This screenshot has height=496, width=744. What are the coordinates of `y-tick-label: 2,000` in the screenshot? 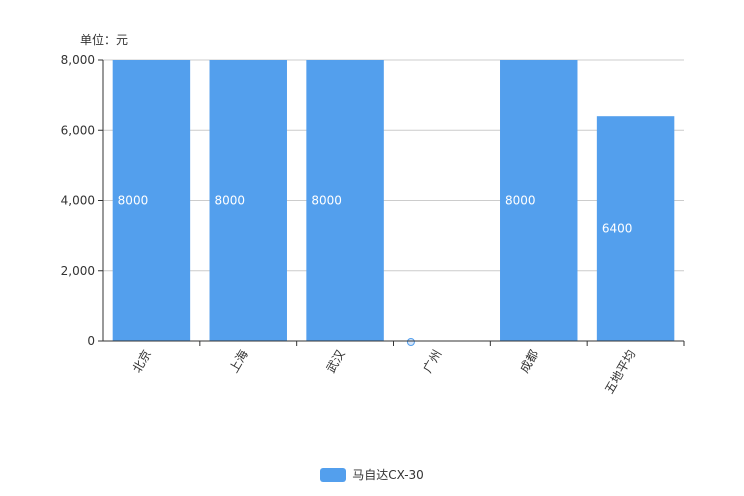 It's located at (78, 271).